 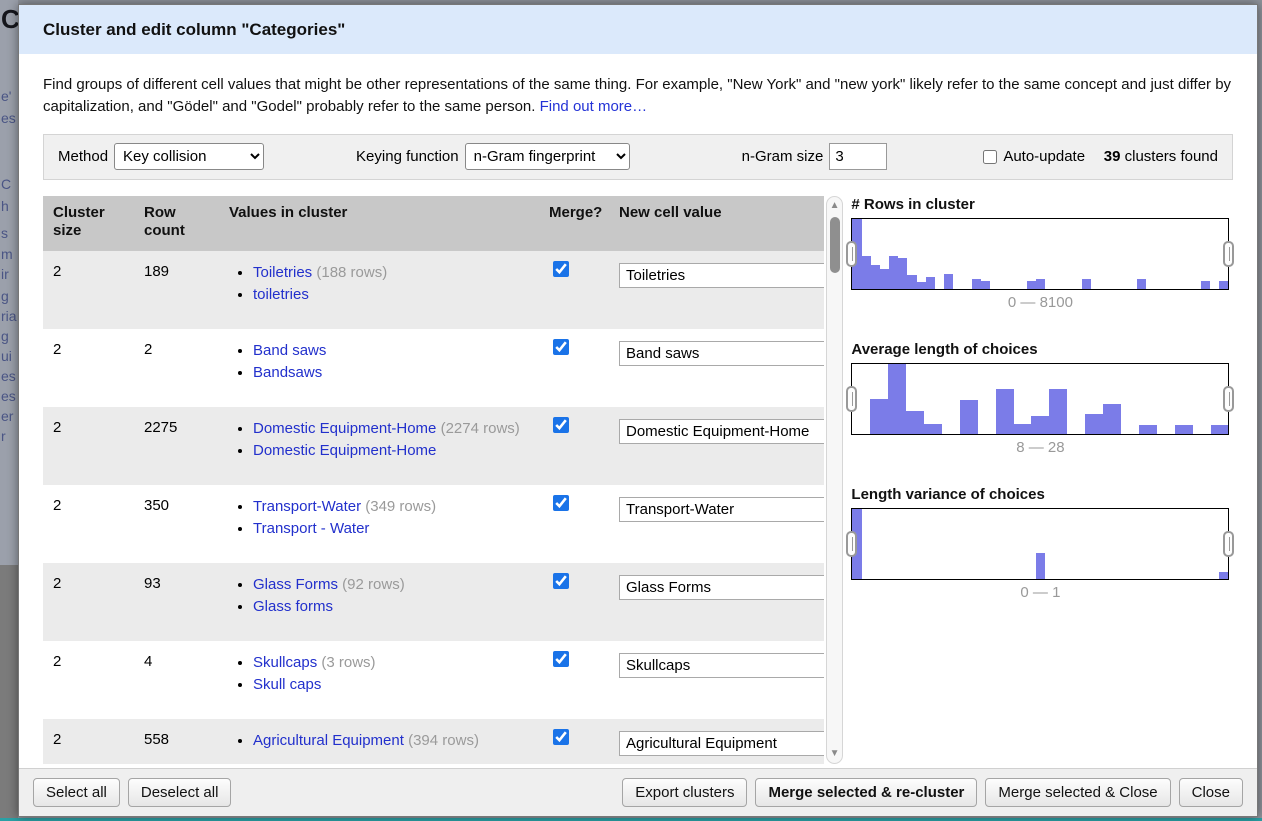 I want to click on histogram-facet: Average length of choices 8 — 28, so click(x=1040, y=398).